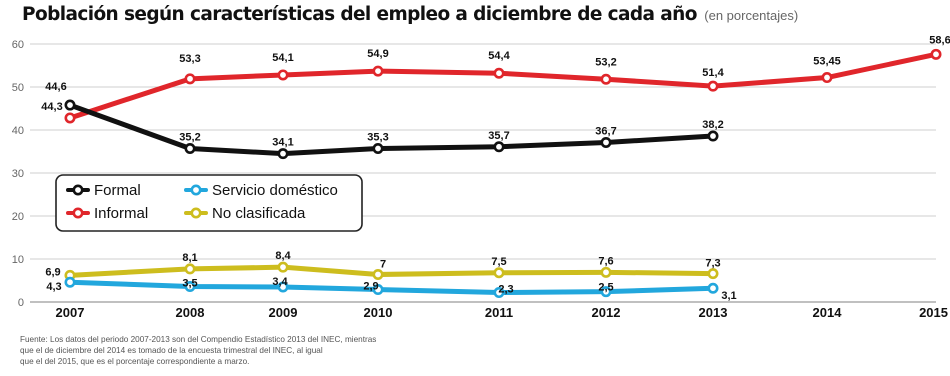 This screenshot has height=376, width=950. I want to click on data-label: 7,3, so click(712, 264).